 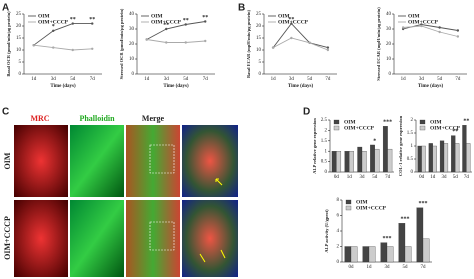 What do you see at coordinates (248, 43) in the screenshot?
I see `y-axis-label: Basal ECAR (mpH/min/μg protein)` at bounding box center [248, 43].